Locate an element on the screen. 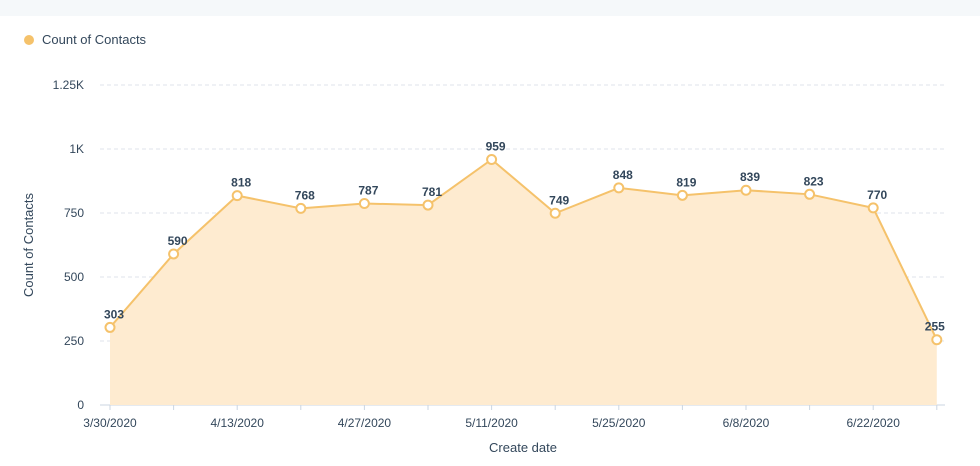 The image size is (980, 466). data-label: 749 is located at coordinates (559, 200).